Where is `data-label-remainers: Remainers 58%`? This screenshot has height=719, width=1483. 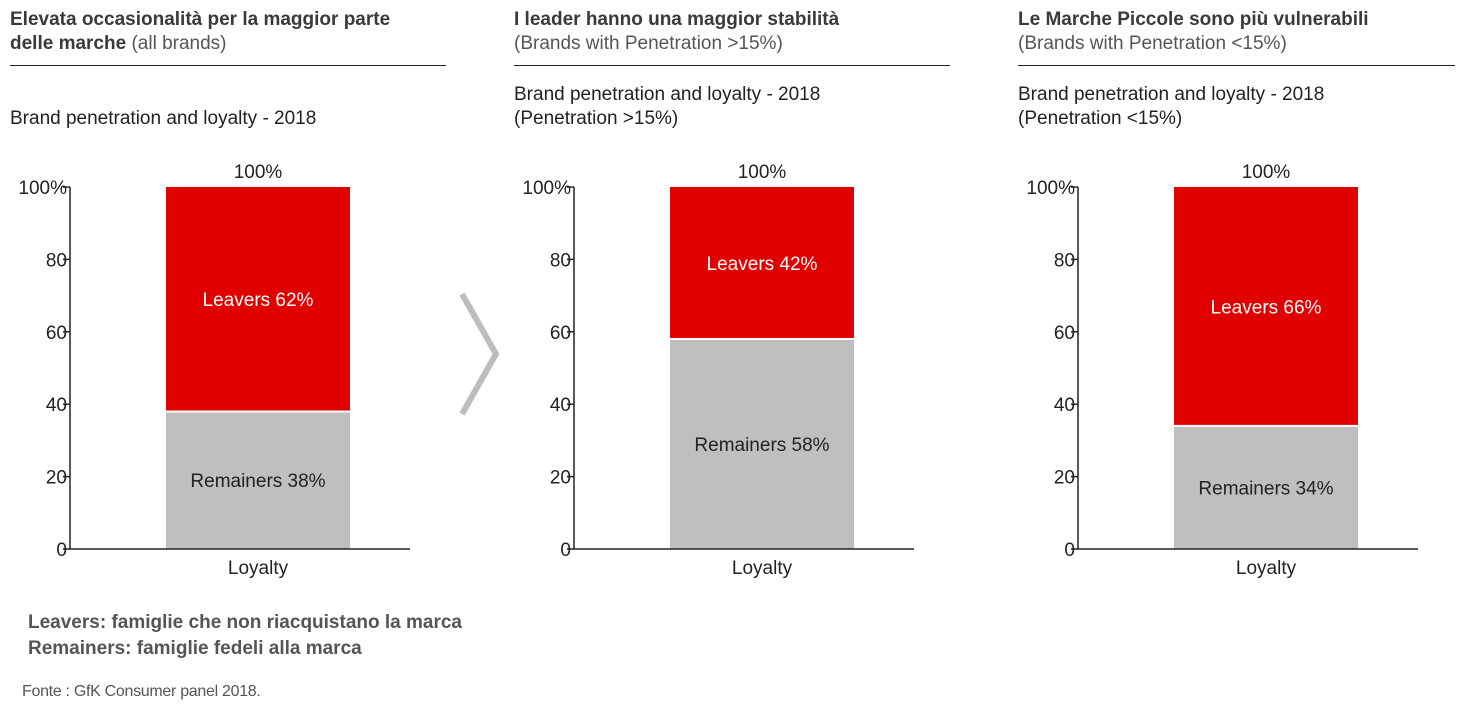
data-label-remainers: Remainers 58% is located at coordinates (761, 445).